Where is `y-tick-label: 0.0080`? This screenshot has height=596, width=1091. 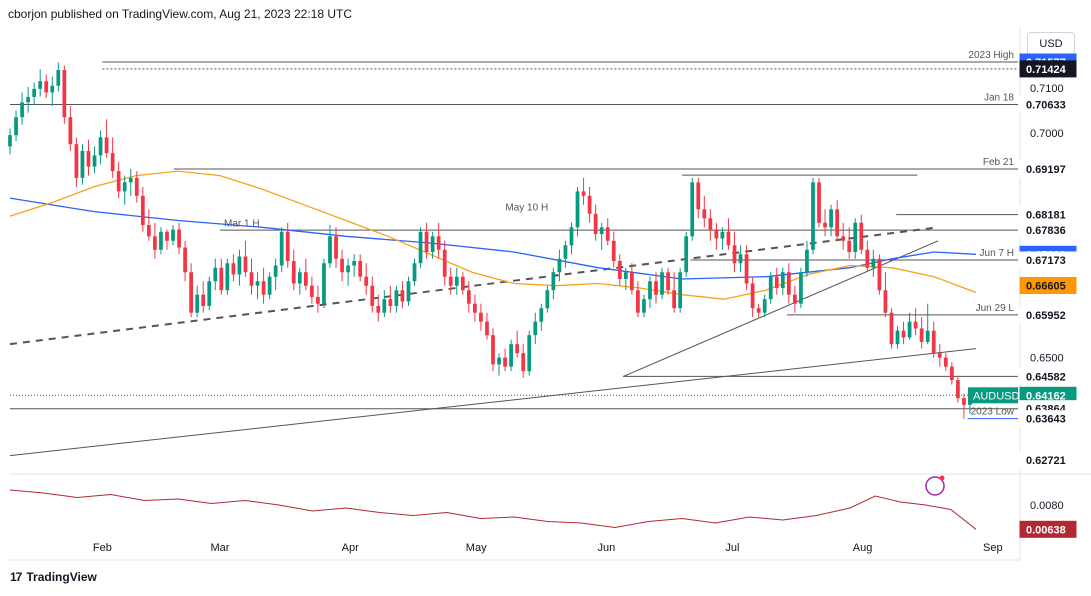 y-tick-label: 0.0080 is located at coordinates (1047, 506).